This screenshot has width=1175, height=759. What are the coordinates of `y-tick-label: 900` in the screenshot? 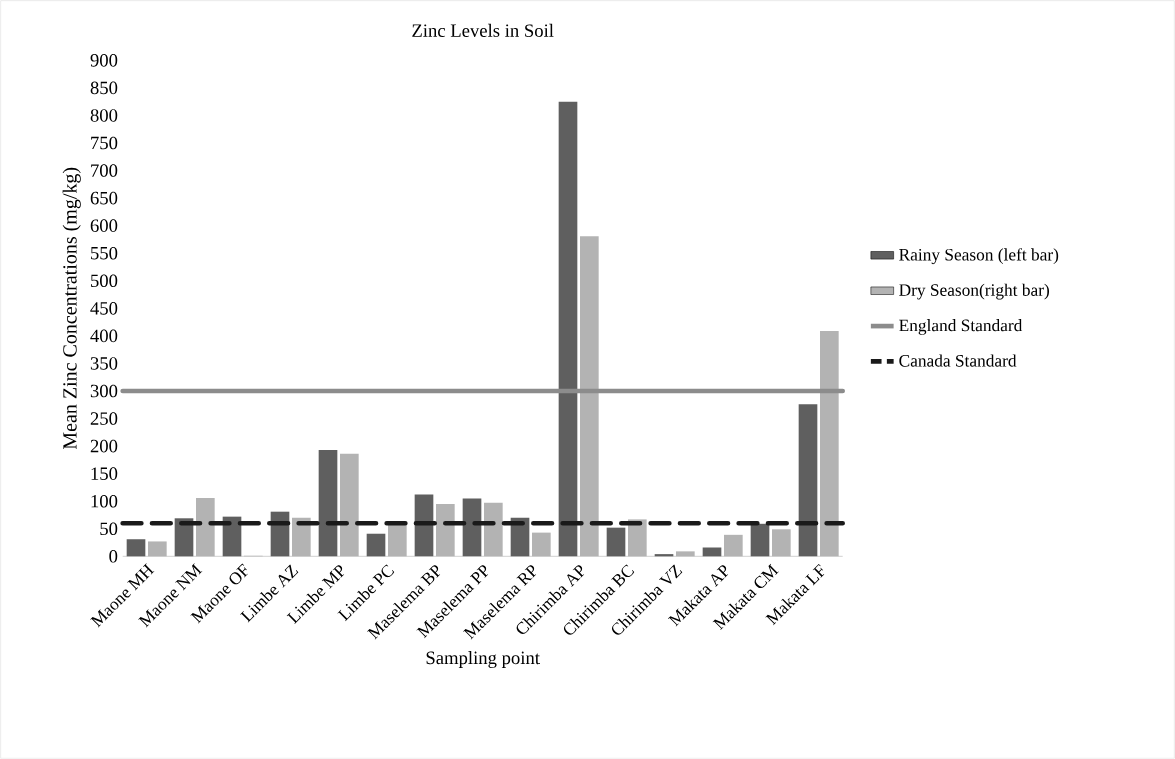 It's located at (104, 60).